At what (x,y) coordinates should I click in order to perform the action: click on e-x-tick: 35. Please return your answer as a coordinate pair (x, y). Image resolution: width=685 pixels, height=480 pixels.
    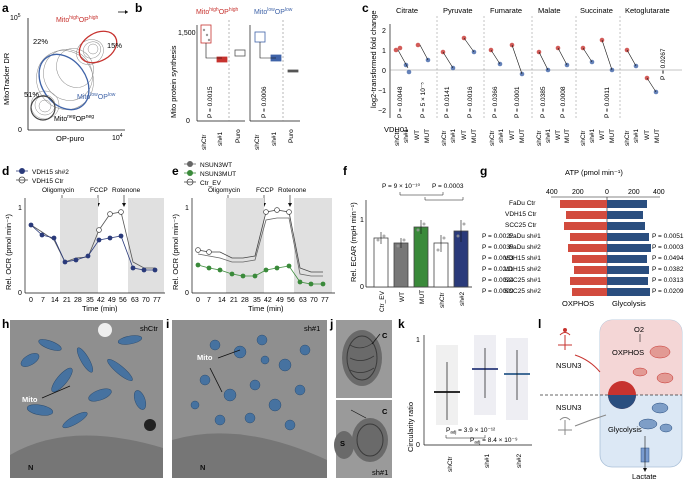
    Looking at the image, I should click on (257, 300).